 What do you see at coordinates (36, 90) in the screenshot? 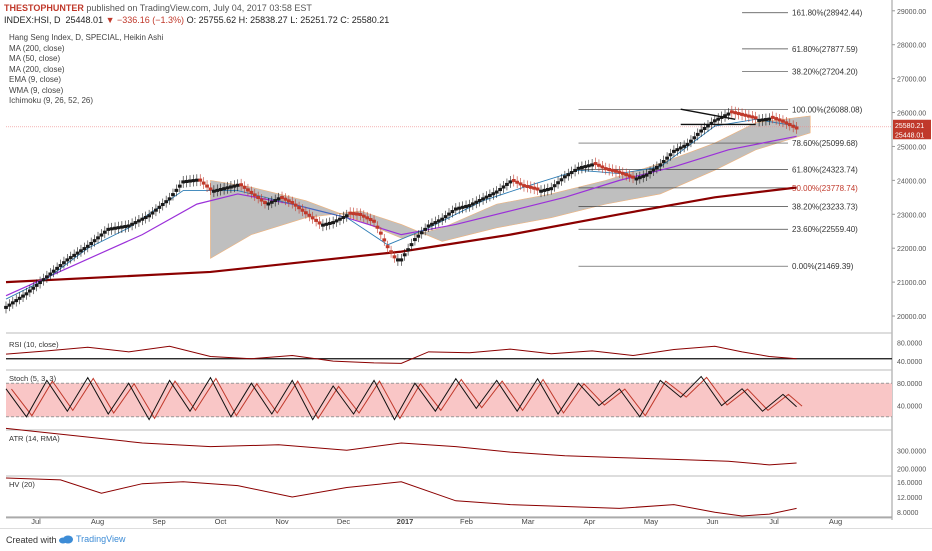
I see `legend-item: WMA (9, close)` at bounding box center [36, 90].